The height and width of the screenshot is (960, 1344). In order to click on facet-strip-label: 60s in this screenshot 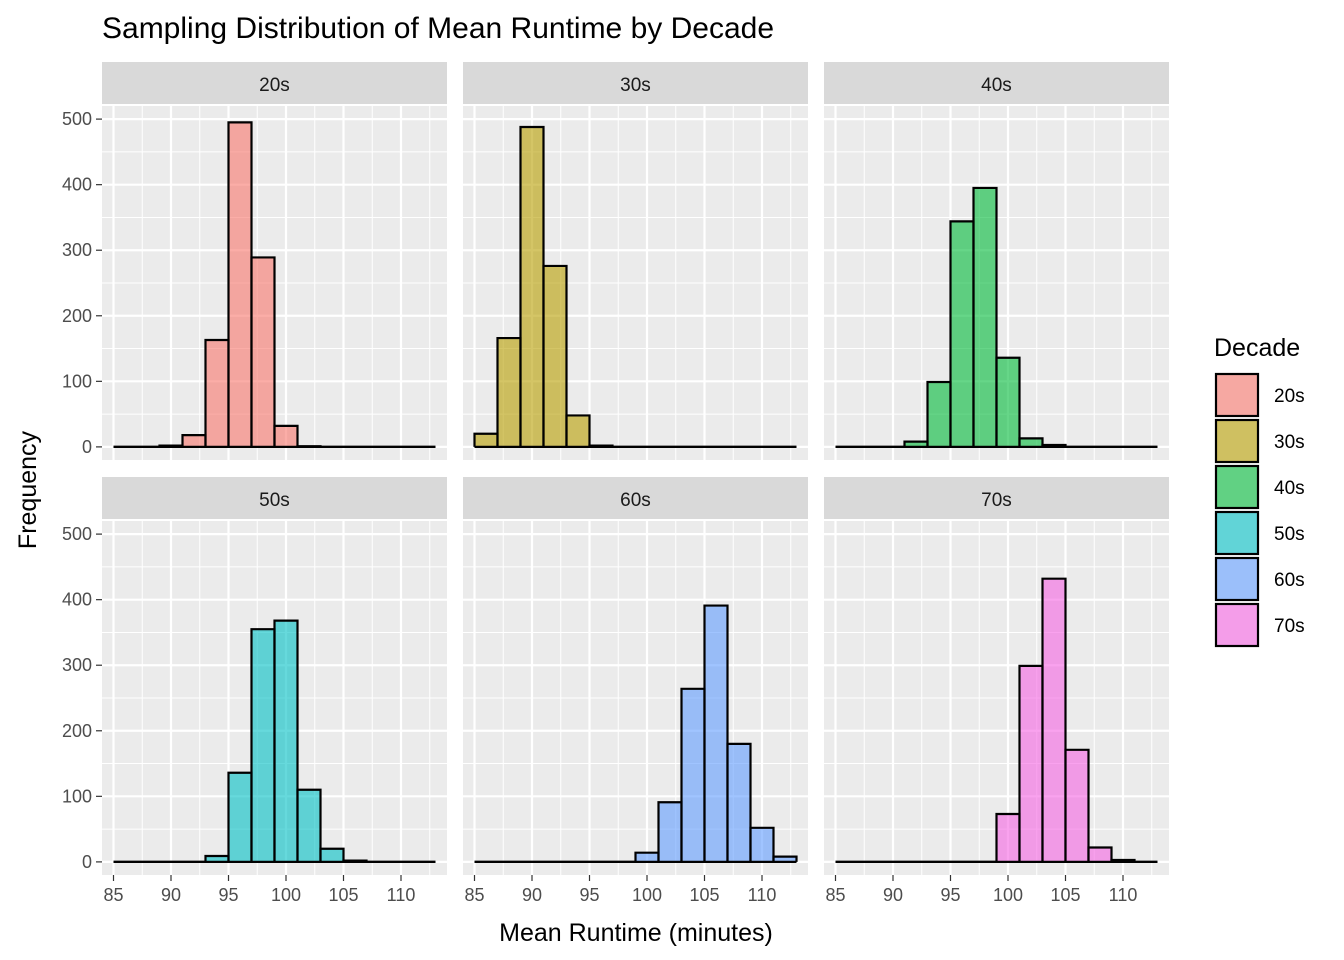, I will do `click(635, 500)`.